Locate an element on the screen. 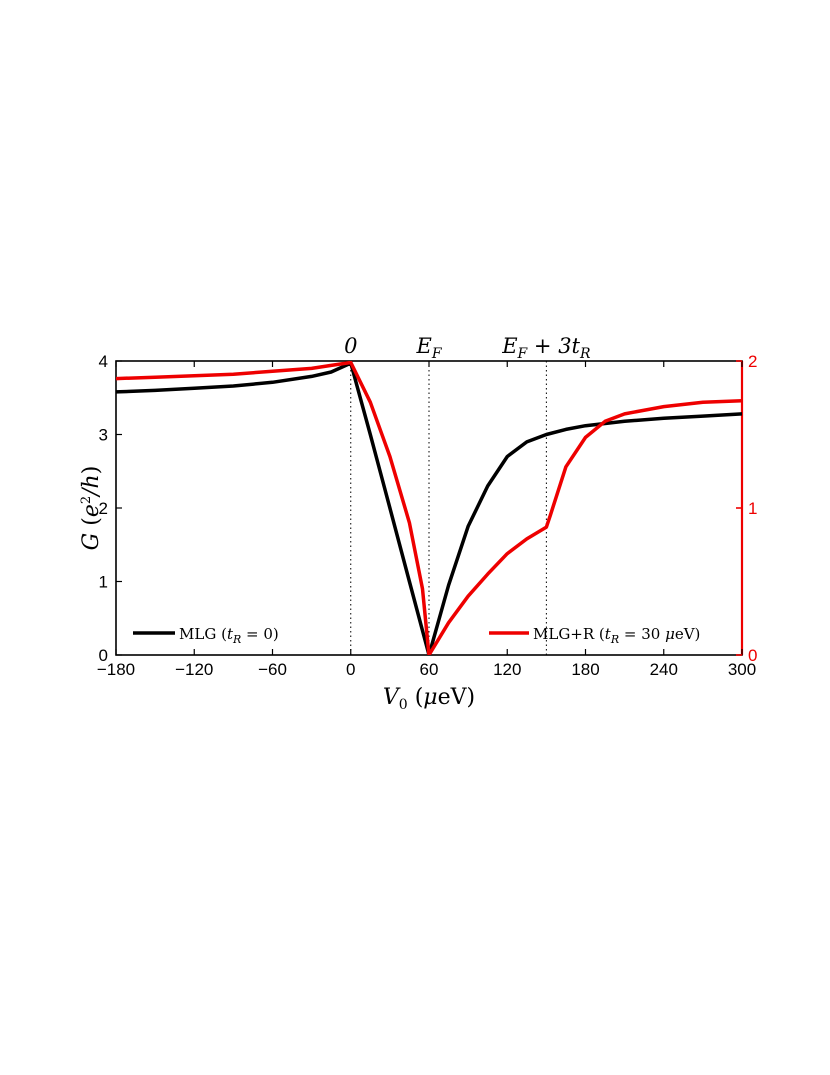  y-right-tick-label: 2 is located at coordinates (752, 361).